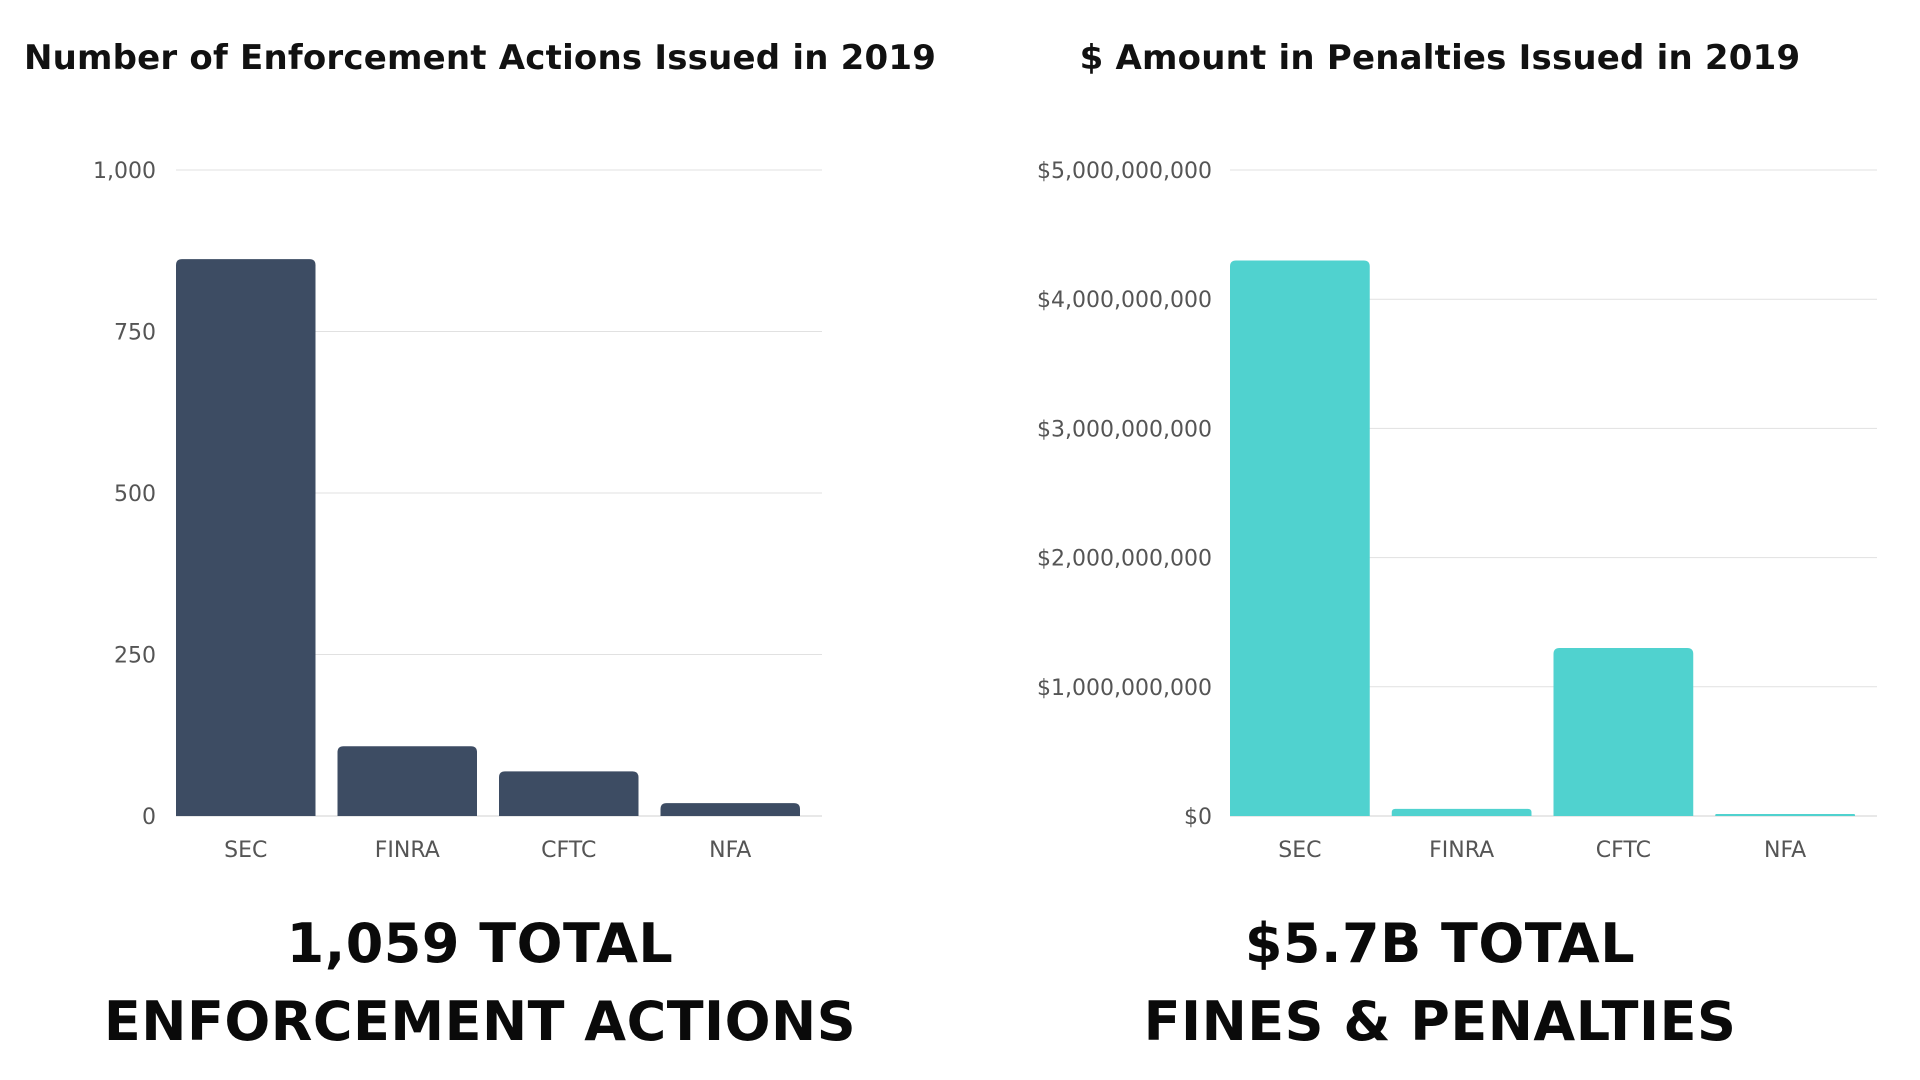 The height and width of the screenshot is (1080, 1920). I want to click on y-tick-label: $2,000,000,000, so click(1124, 559).